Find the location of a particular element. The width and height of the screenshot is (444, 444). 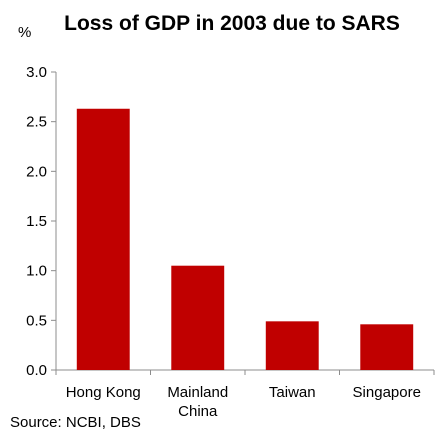

x-axis-labels: Hong Kong Mainland China Taiwan Singapore is located at coordinates (243, 402).